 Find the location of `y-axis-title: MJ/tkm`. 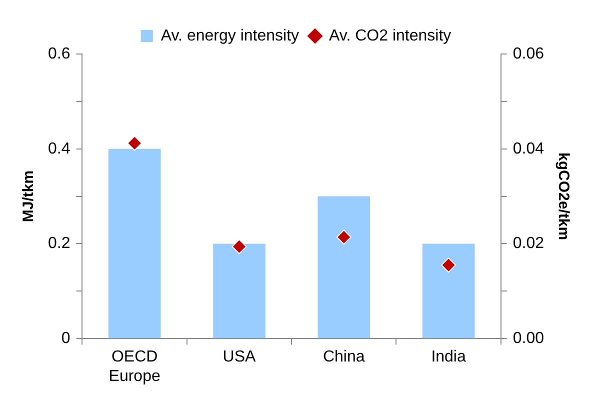

y-axis-title: MJ/tkm is located at coordinates (29, 196).